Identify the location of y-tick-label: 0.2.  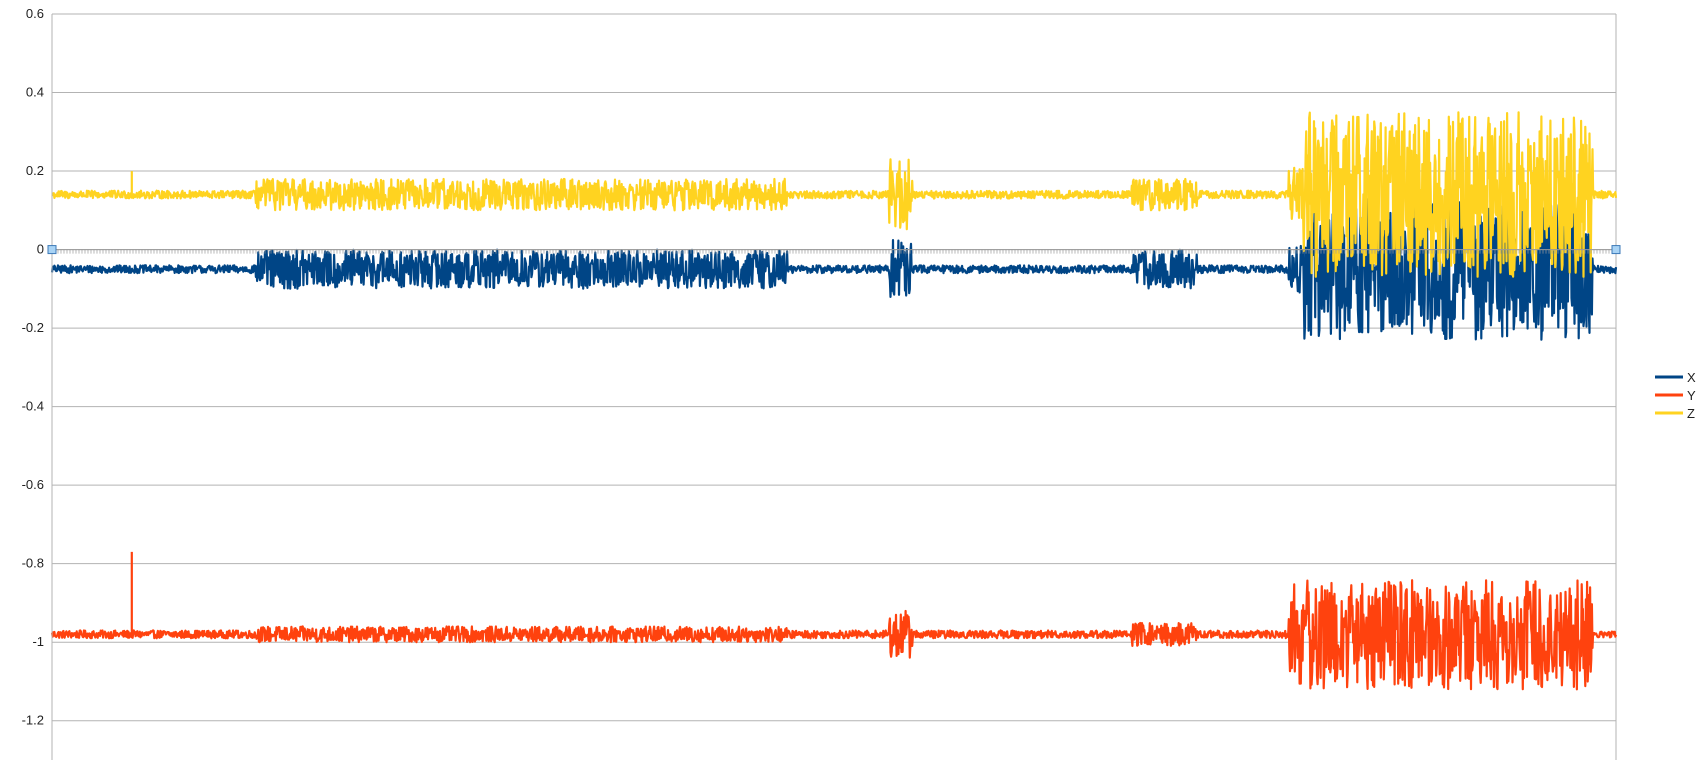
(35, 170).